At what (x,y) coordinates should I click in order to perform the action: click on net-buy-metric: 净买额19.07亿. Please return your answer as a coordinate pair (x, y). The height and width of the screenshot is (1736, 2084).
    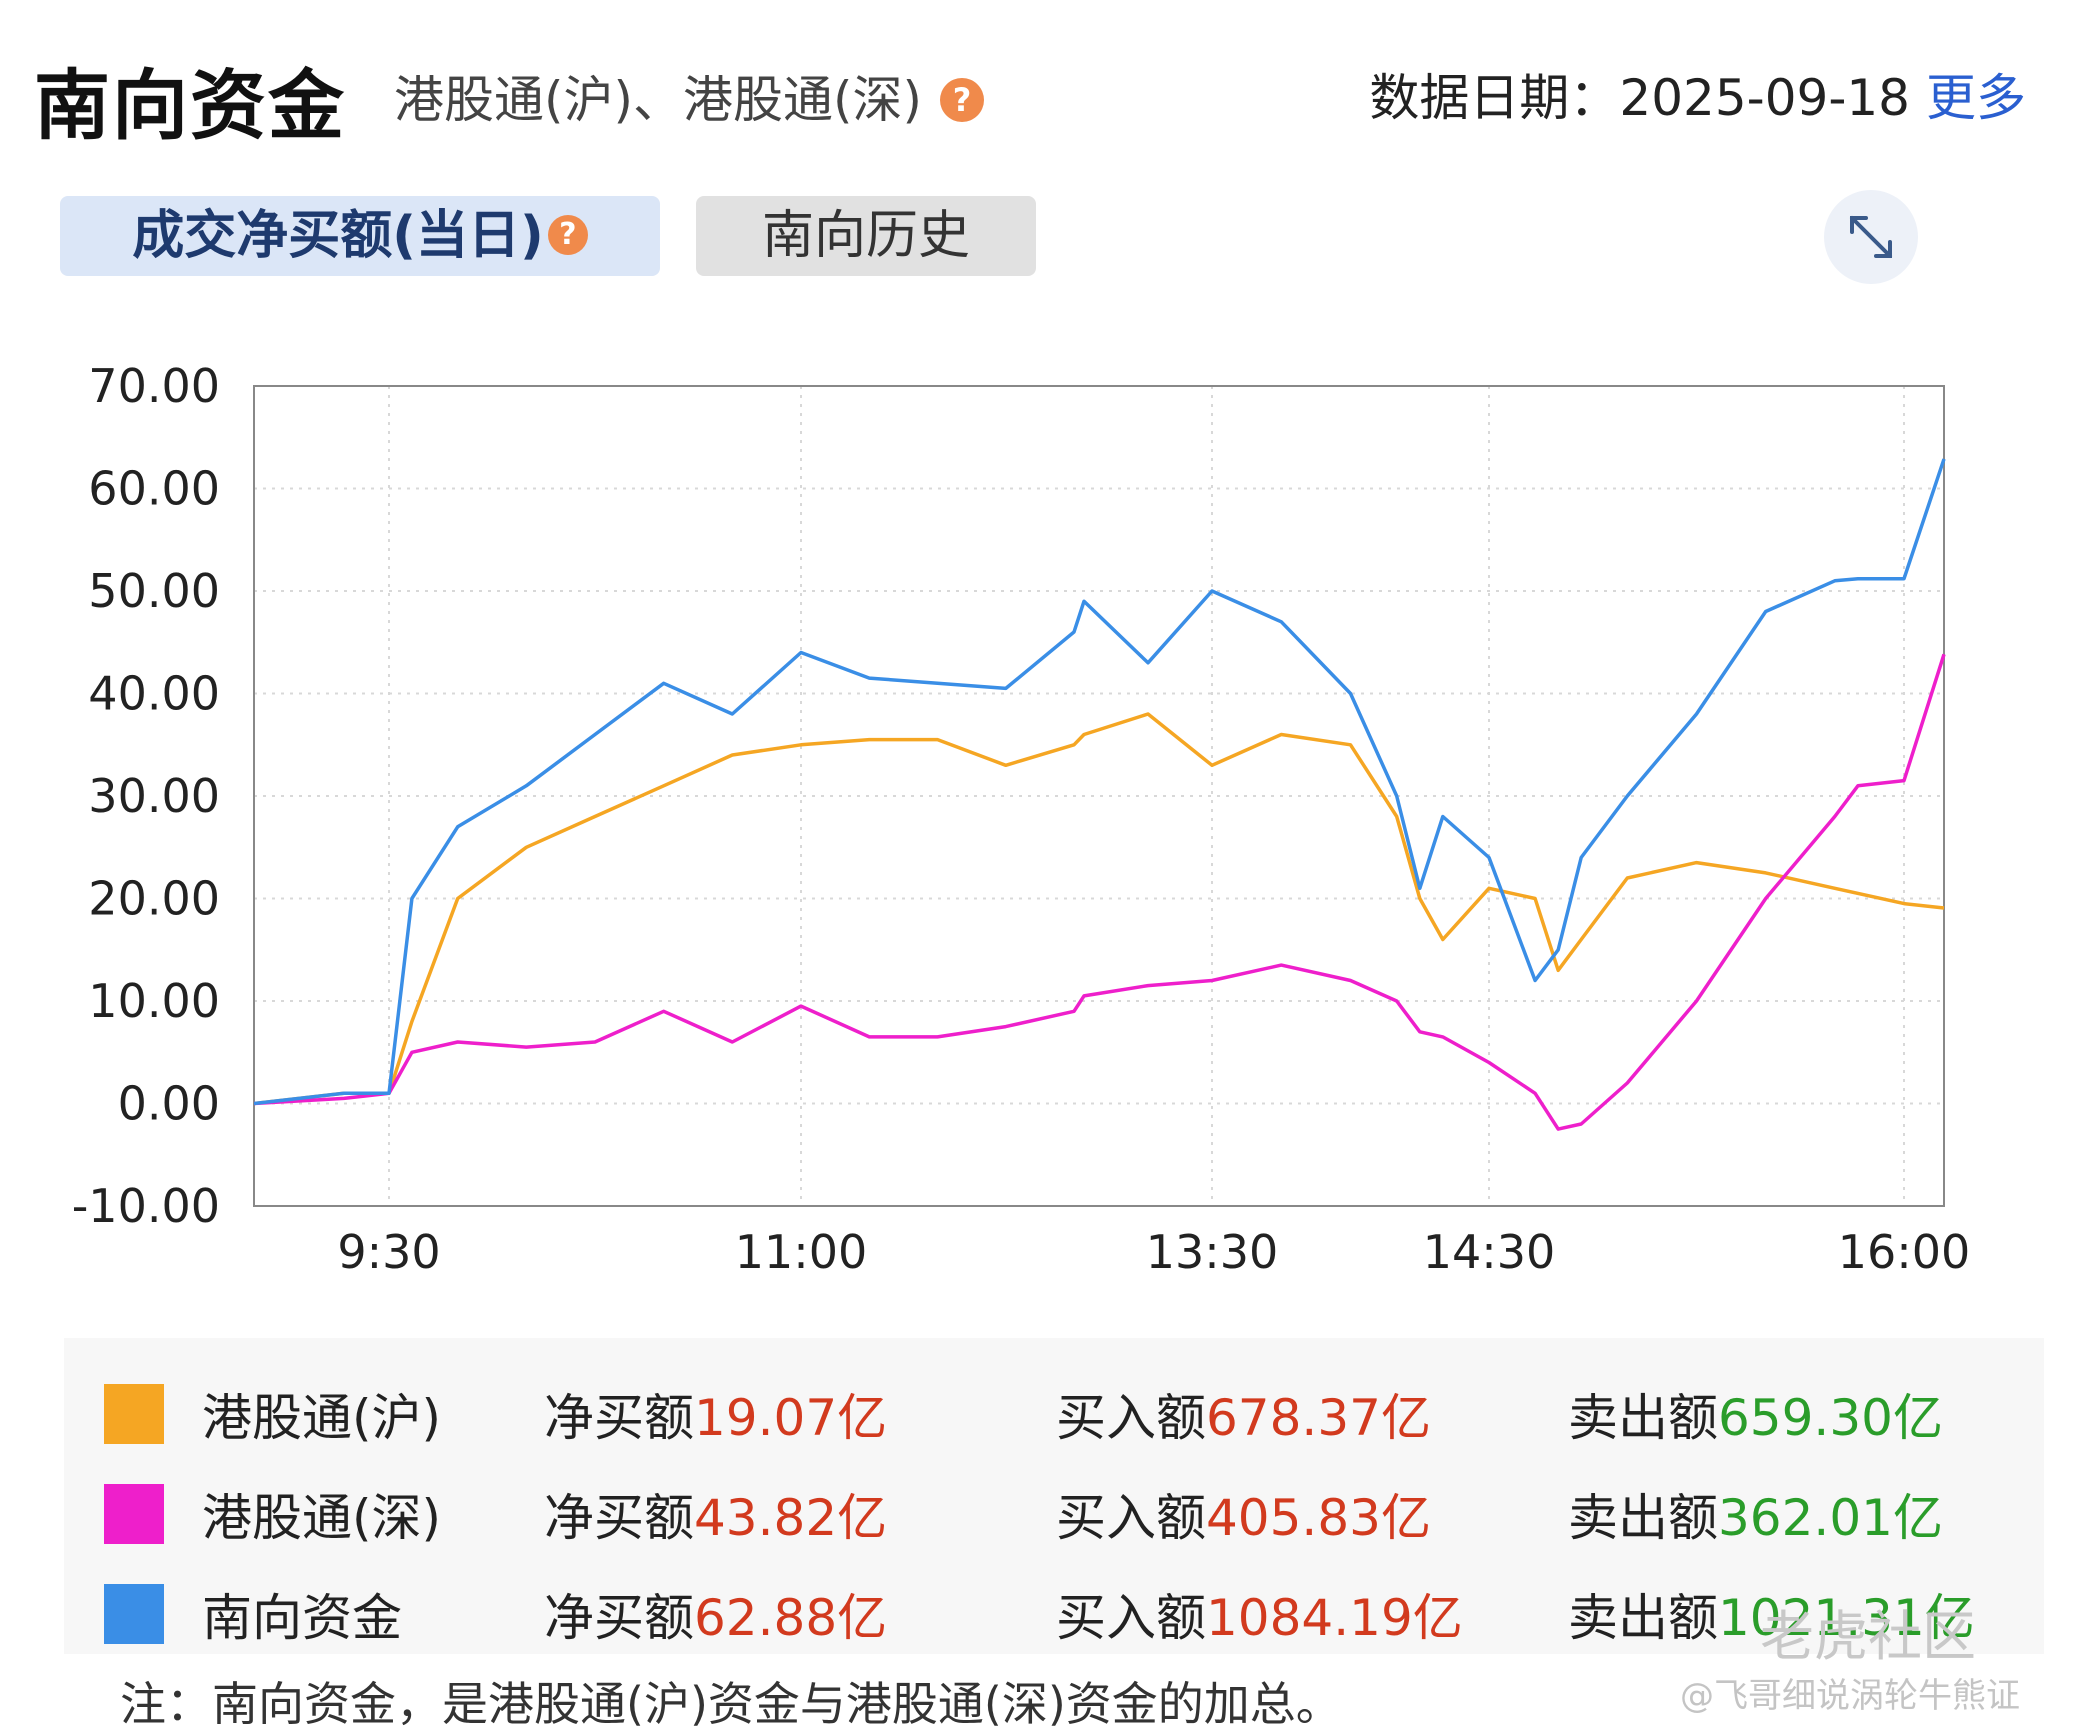
    Looking at the image, I should click on (715, 1414).